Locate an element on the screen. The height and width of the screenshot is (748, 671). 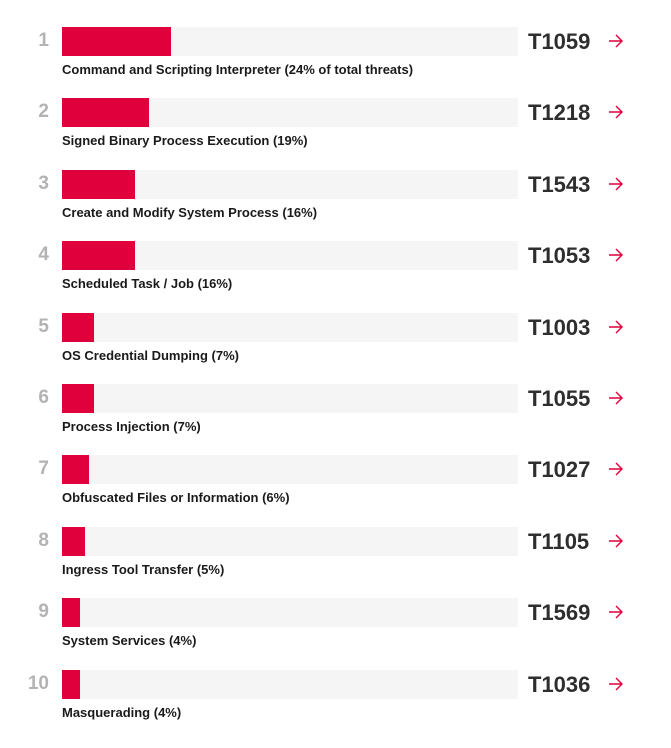
technique-id: T1105 is located at coordinates (559, 541).